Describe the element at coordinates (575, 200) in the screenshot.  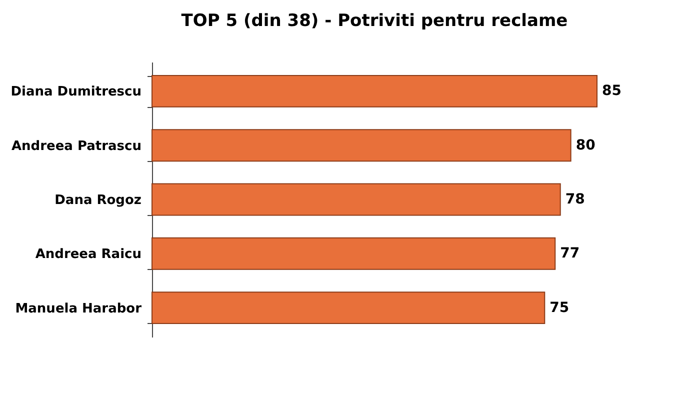
I see `data-label: 78` at that location.